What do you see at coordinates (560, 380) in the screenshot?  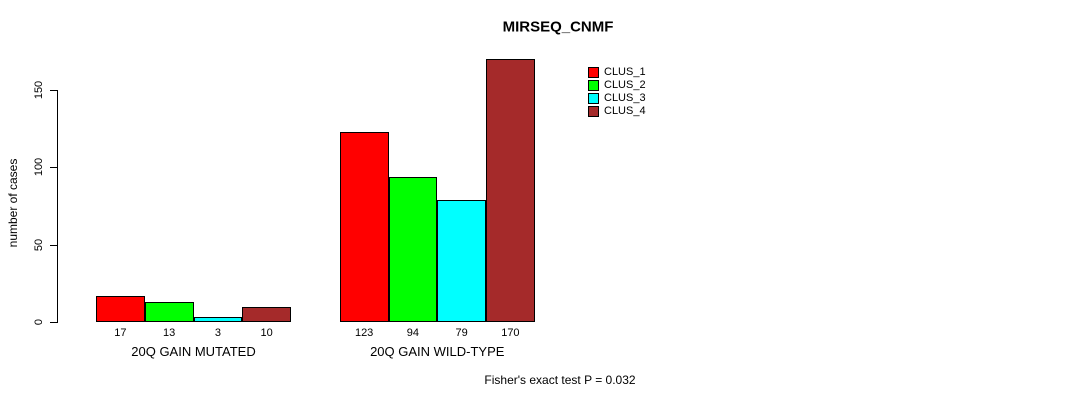 I see `stat-annotation: Fisher's exact test P = 0.032` at bounding box center [560, 380].